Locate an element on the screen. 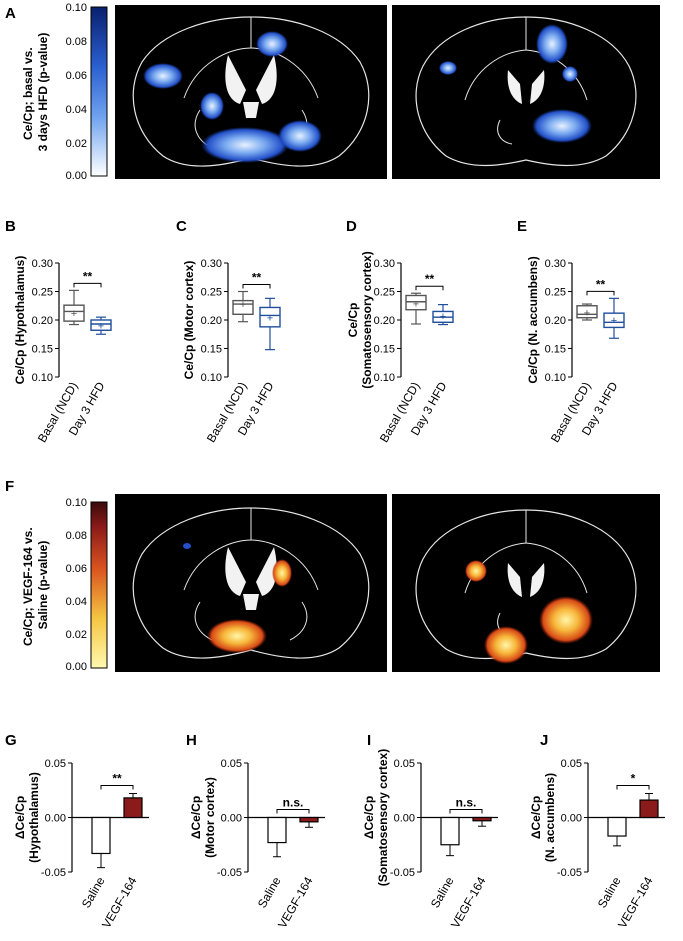  panel-letter-f: F is located at coordinates (9, 486).